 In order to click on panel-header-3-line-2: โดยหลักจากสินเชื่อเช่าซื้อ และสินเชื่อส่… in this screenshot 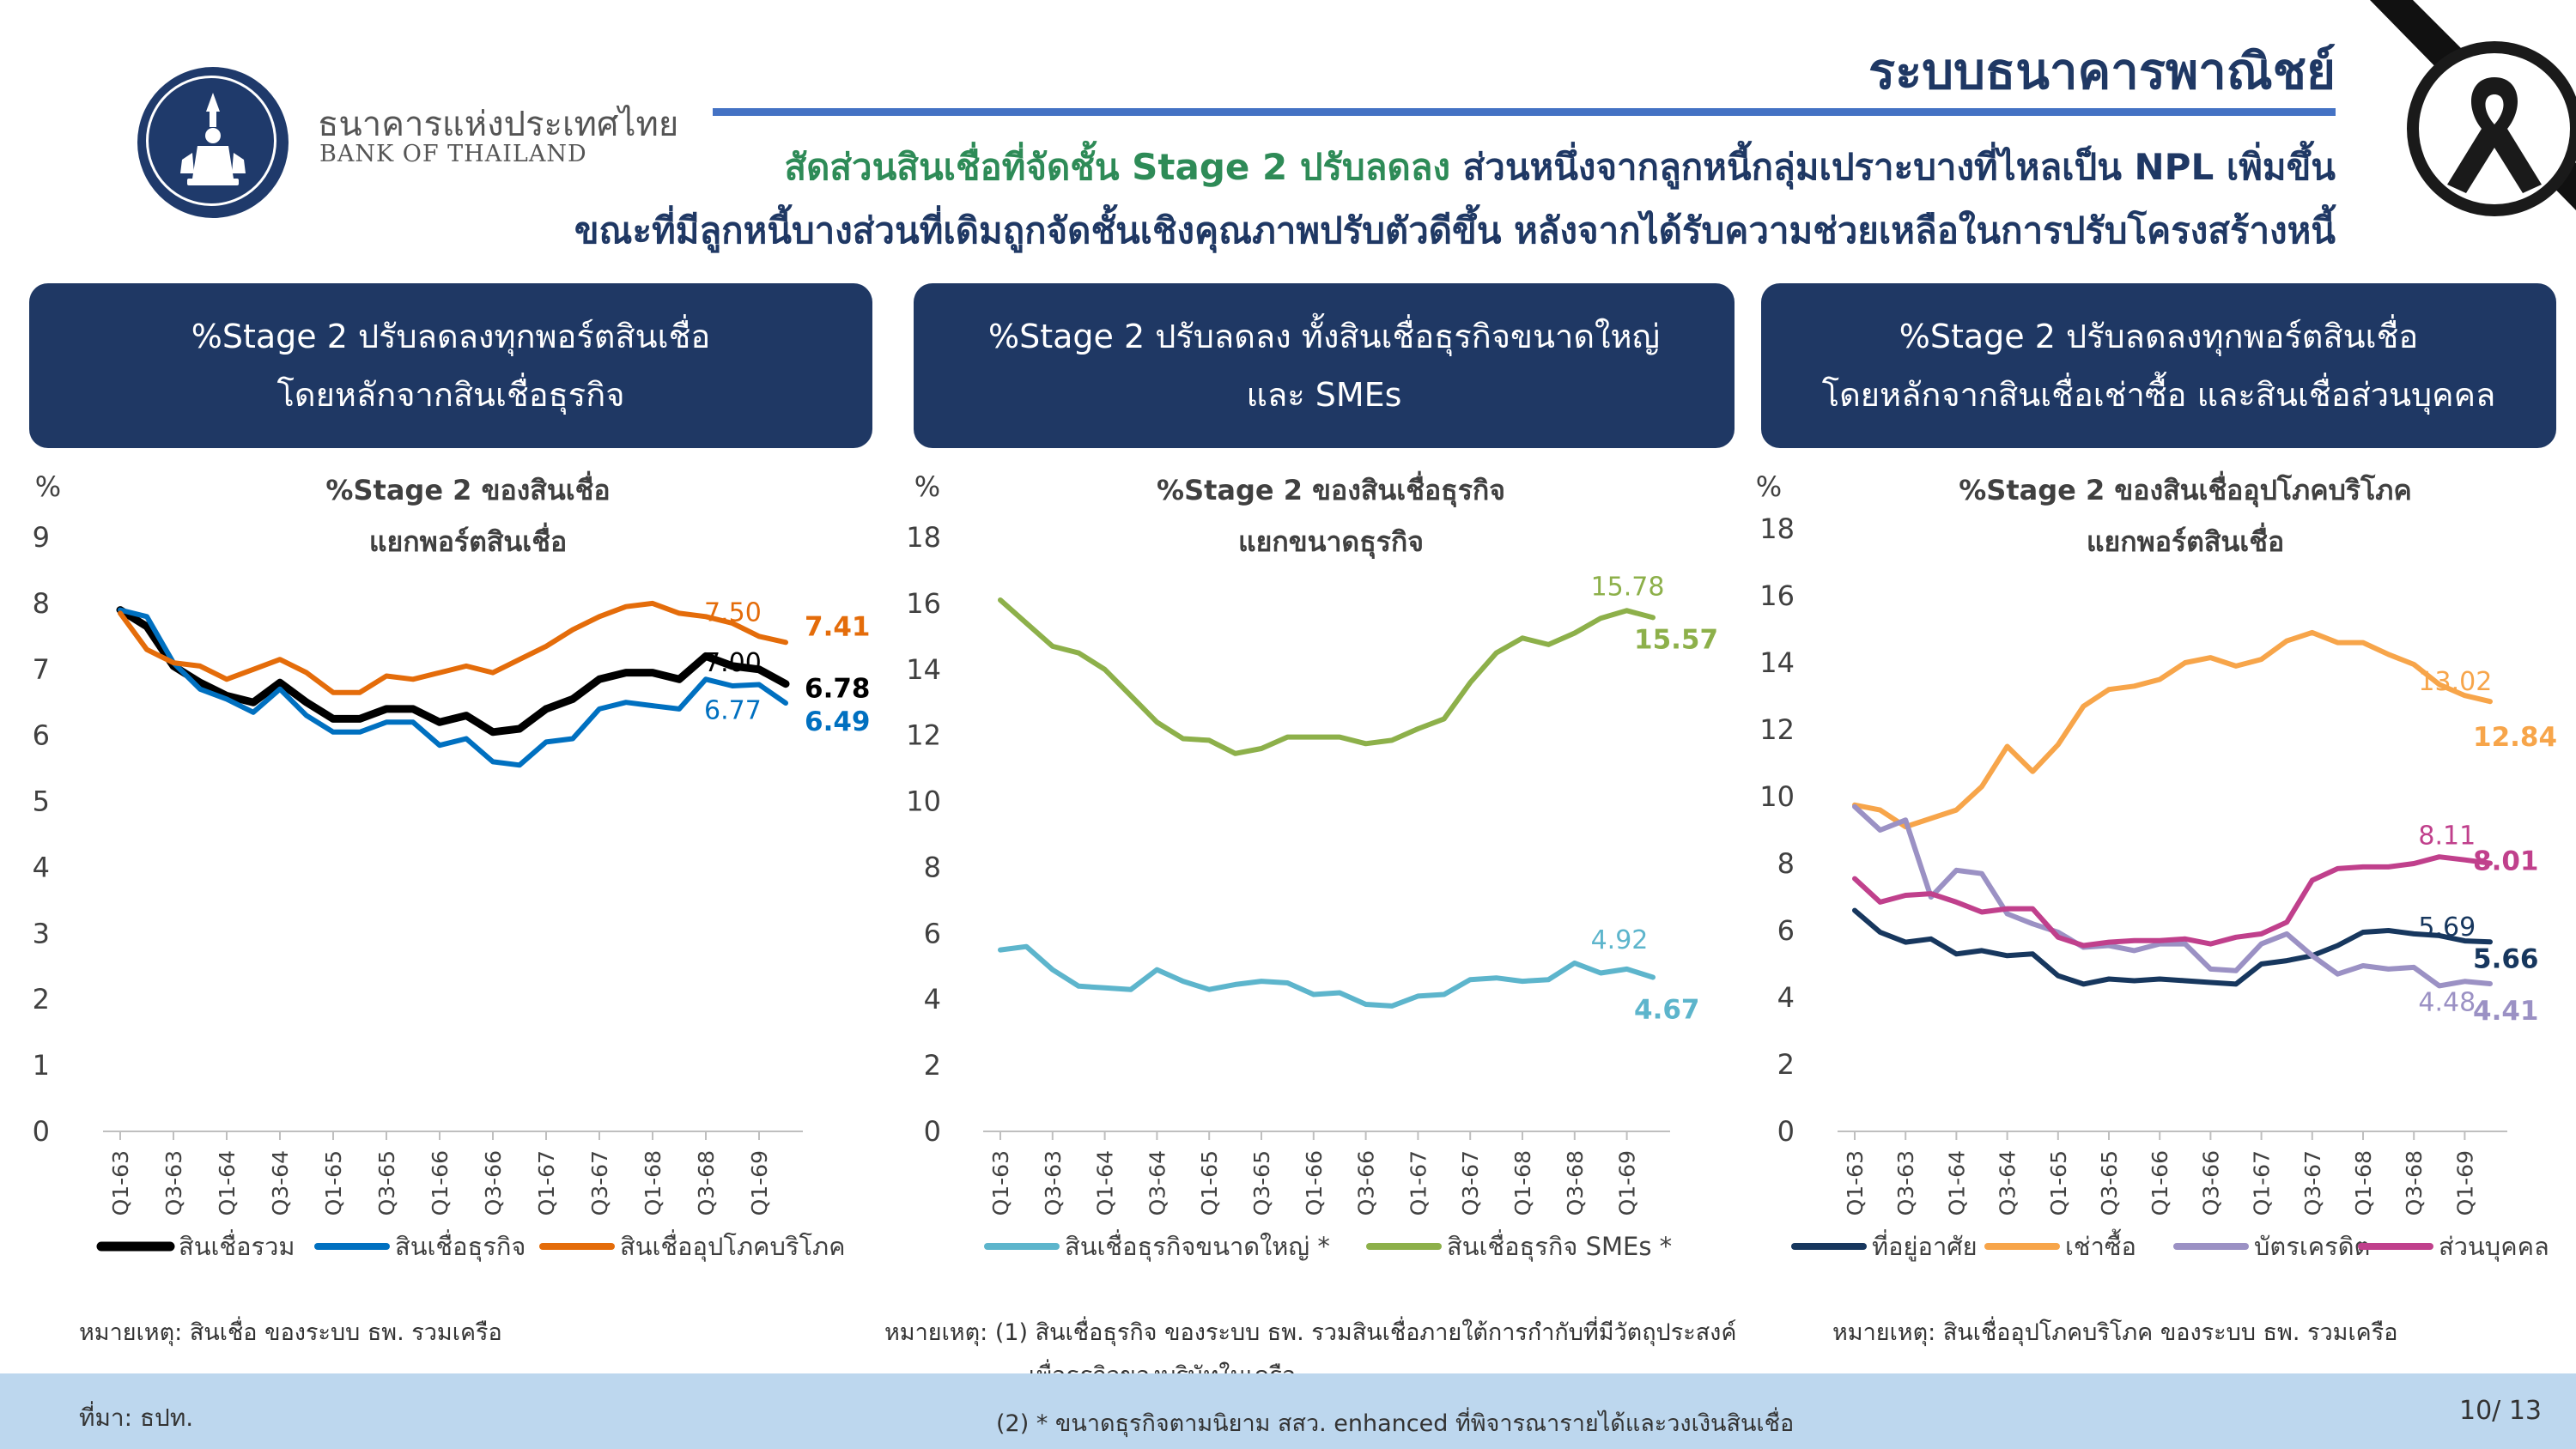, I will do `click(2158, 395)`.